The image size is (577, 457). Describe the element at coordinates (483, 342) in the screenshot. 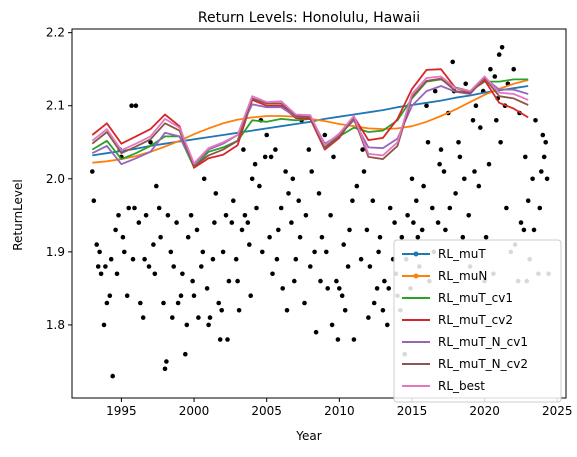

I see `legend-label: RL_muT_N_cv1` at that location.